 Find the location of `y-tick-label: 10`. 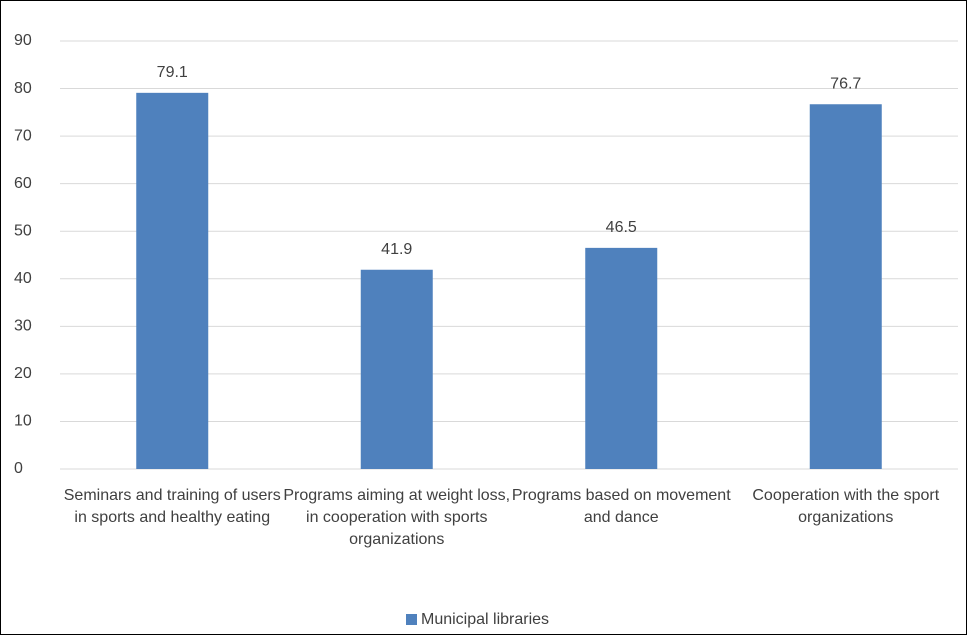

y-tick-label: 10 is located at coordinates (23, 421).